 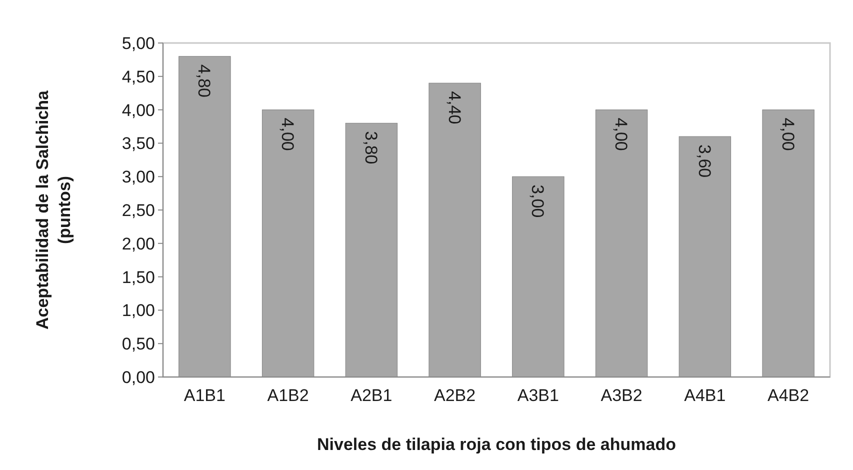 What do you see at coordinates (138, 144) in the screenshot?
I see `y-tick-label: 3,50` at bounding box center [138, 144].